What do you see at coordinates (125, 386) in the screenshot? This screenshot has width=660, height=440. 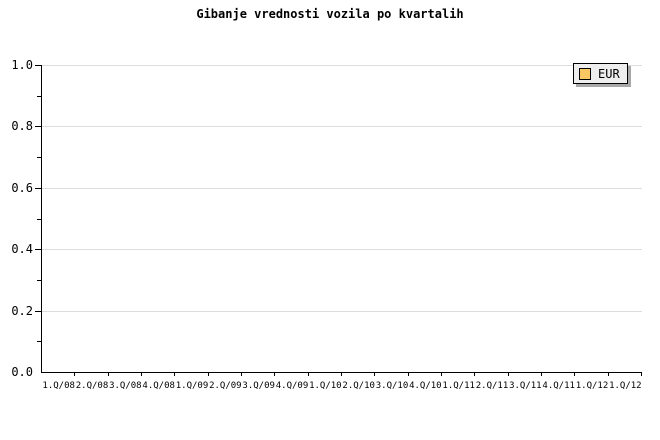 I see `x-tick-label: 3.Q/08` at bounding box center [125, 386].